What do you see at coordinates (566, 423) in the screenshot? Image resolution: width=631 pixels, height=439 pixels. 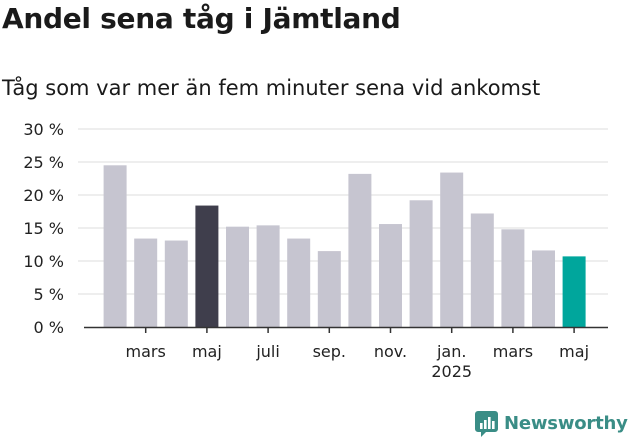 I see `newsworthy-logo-text: Newsworthy` at bounding box center [566, 423].